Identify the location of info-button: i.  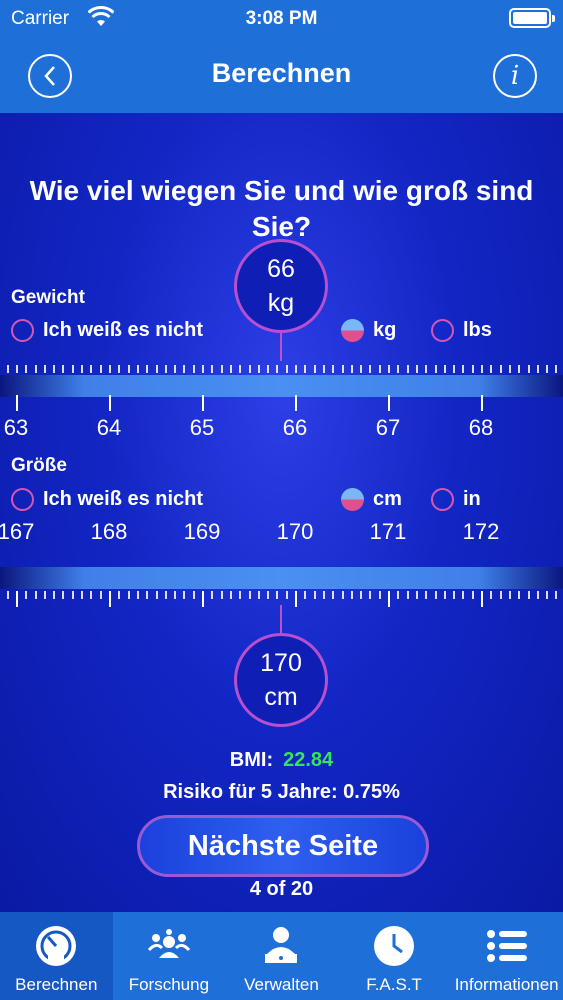
(515, 76).